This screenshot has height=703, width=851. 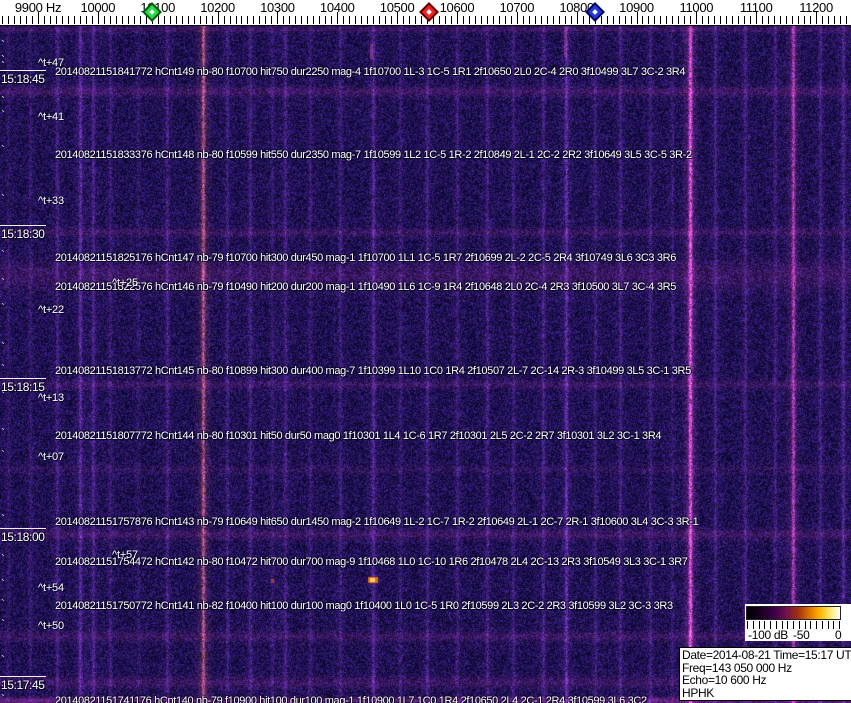 I want to click on info-echo: Echo=10 600 Hz, so click(x=724, y=680).